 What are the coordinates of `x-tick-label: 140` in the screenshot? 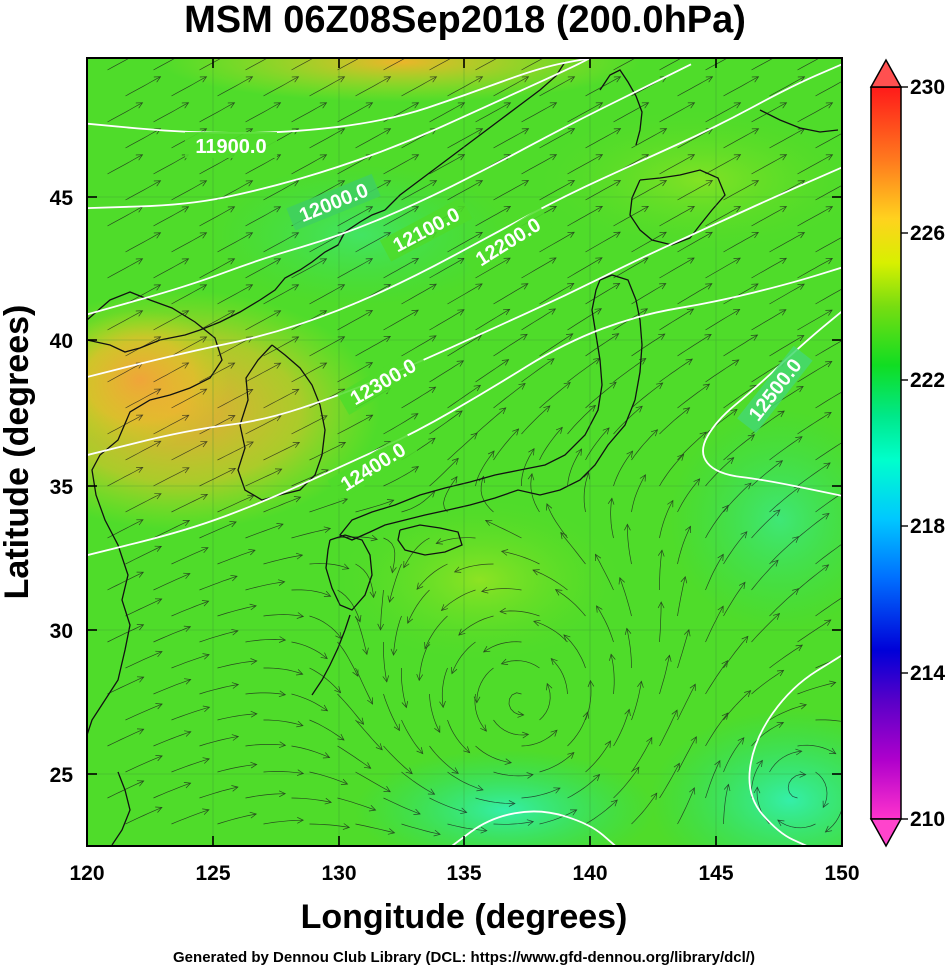 It's located at (589, 873).